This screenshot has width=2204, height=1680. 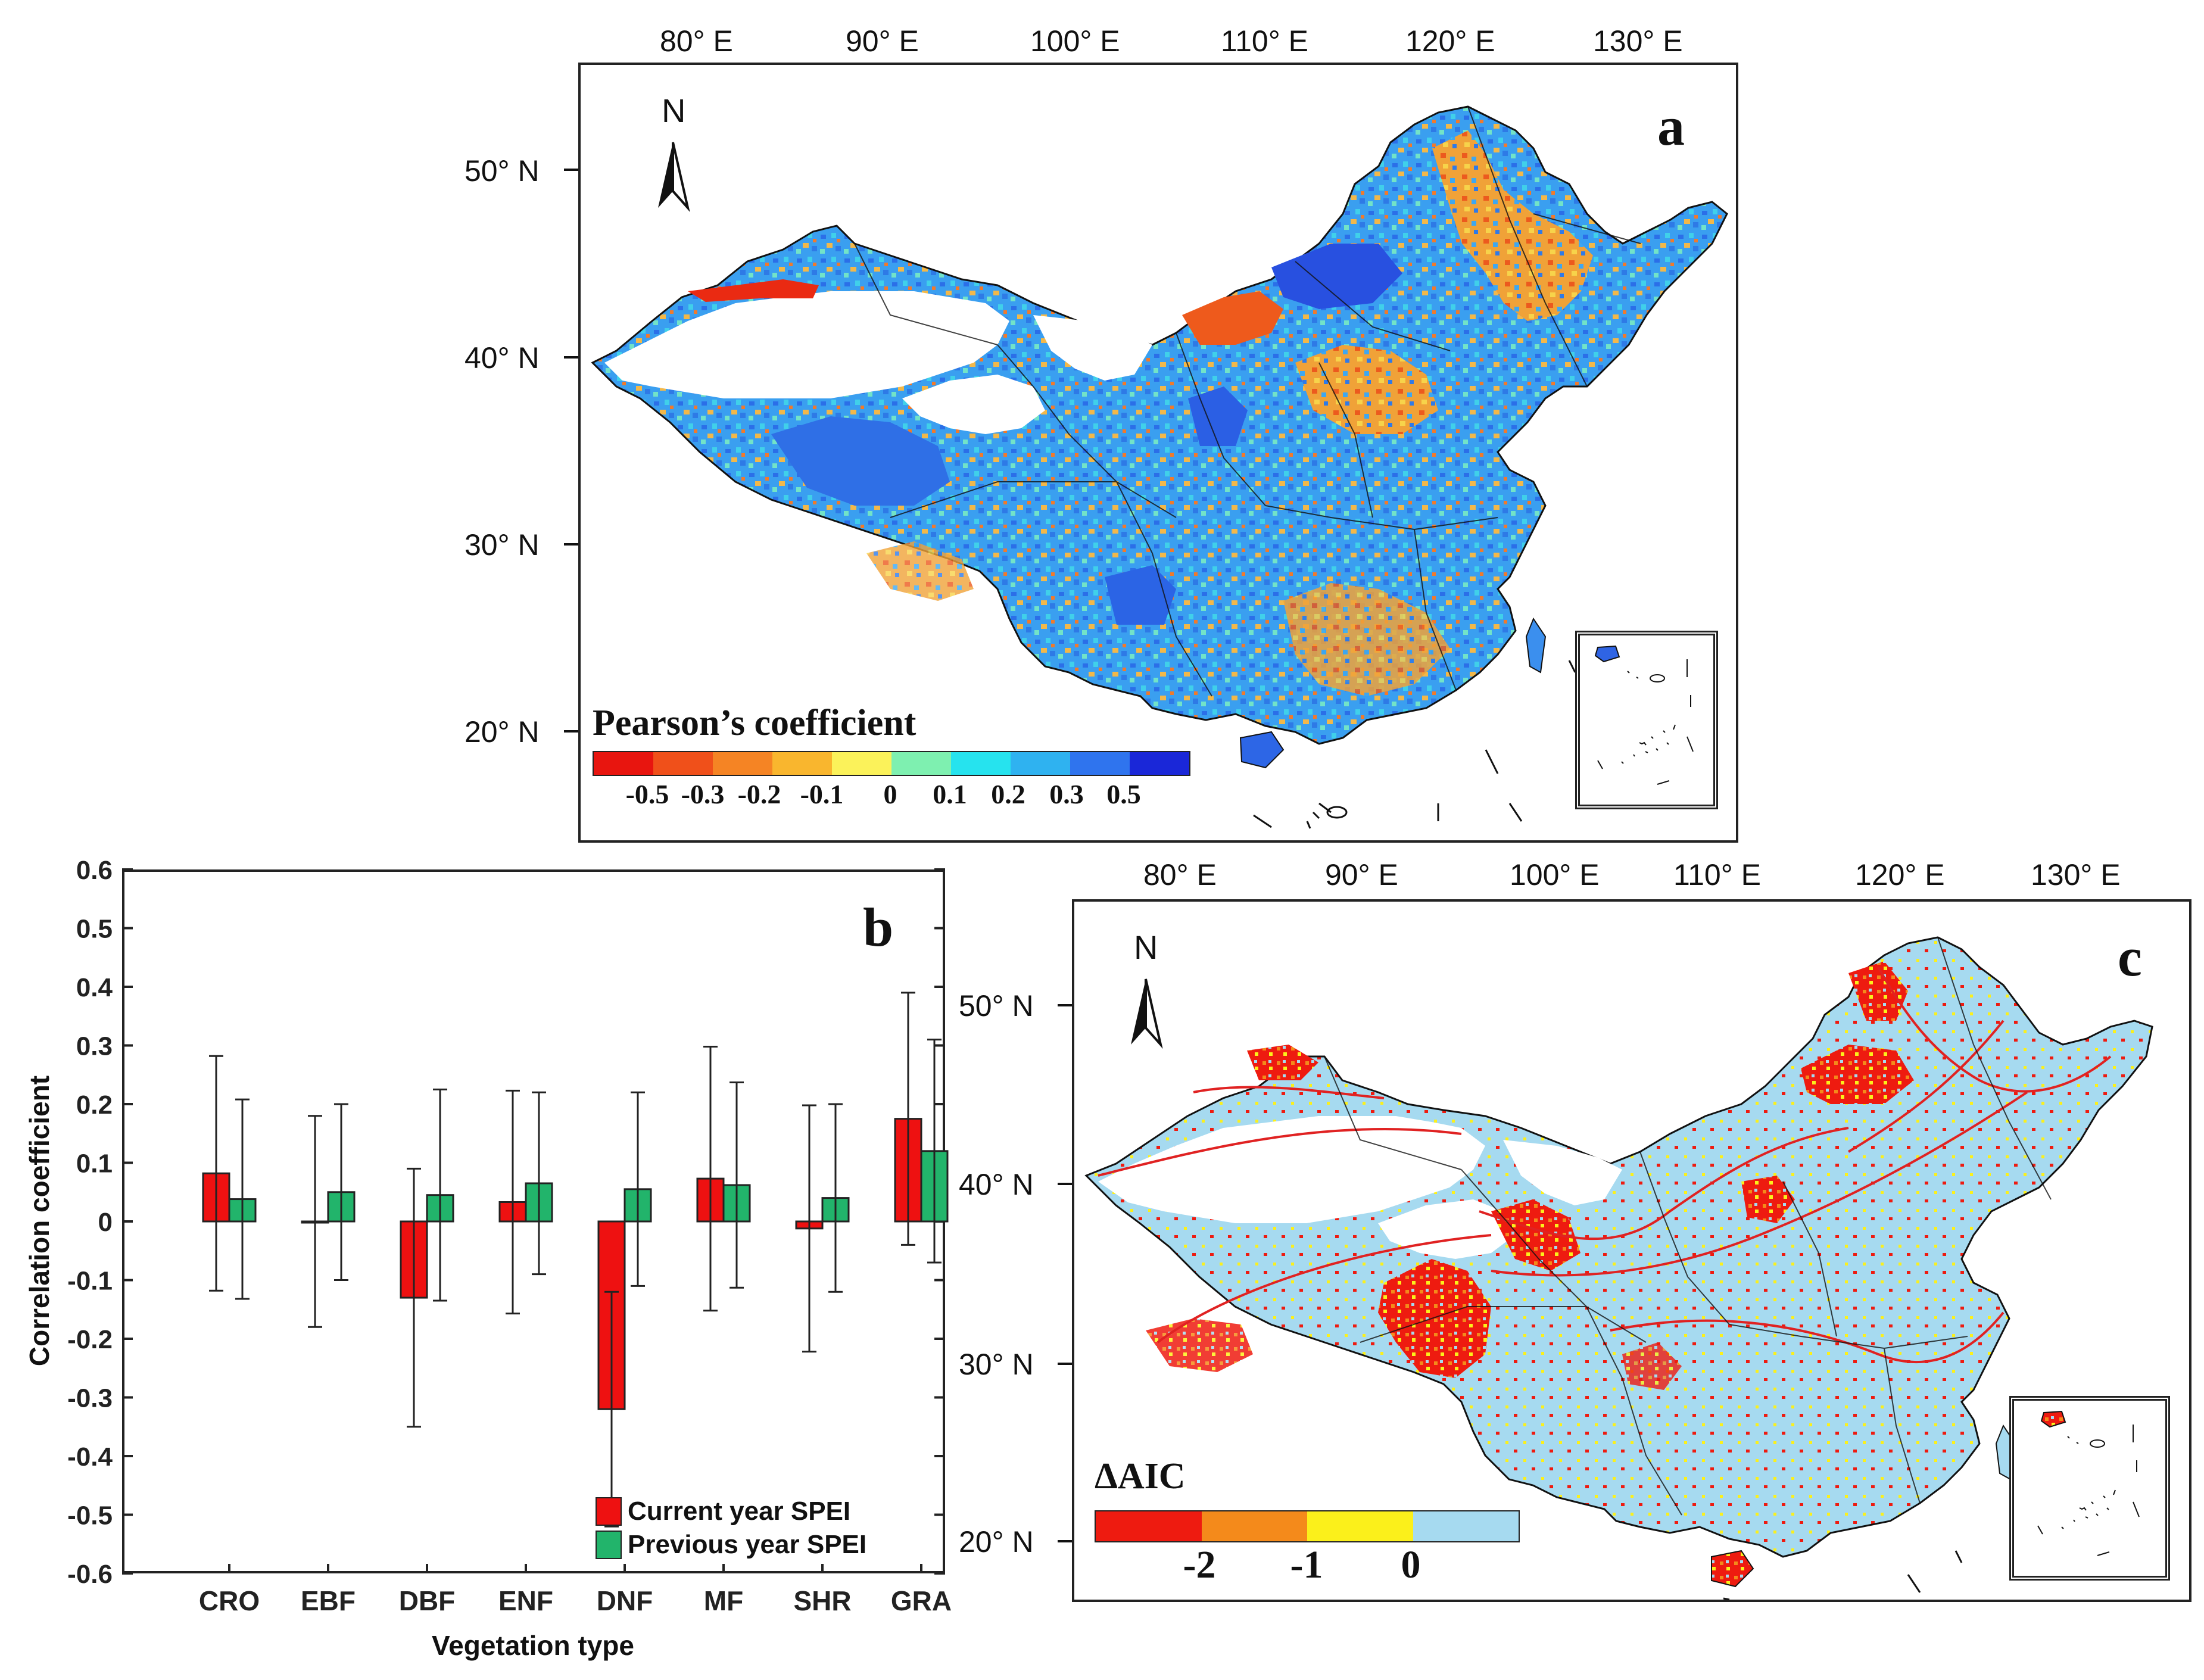 What do you see at coordinates (609, 1545) in the screenshot?
I see `legend-swatch-previous` at bounding box center [609, 1545].